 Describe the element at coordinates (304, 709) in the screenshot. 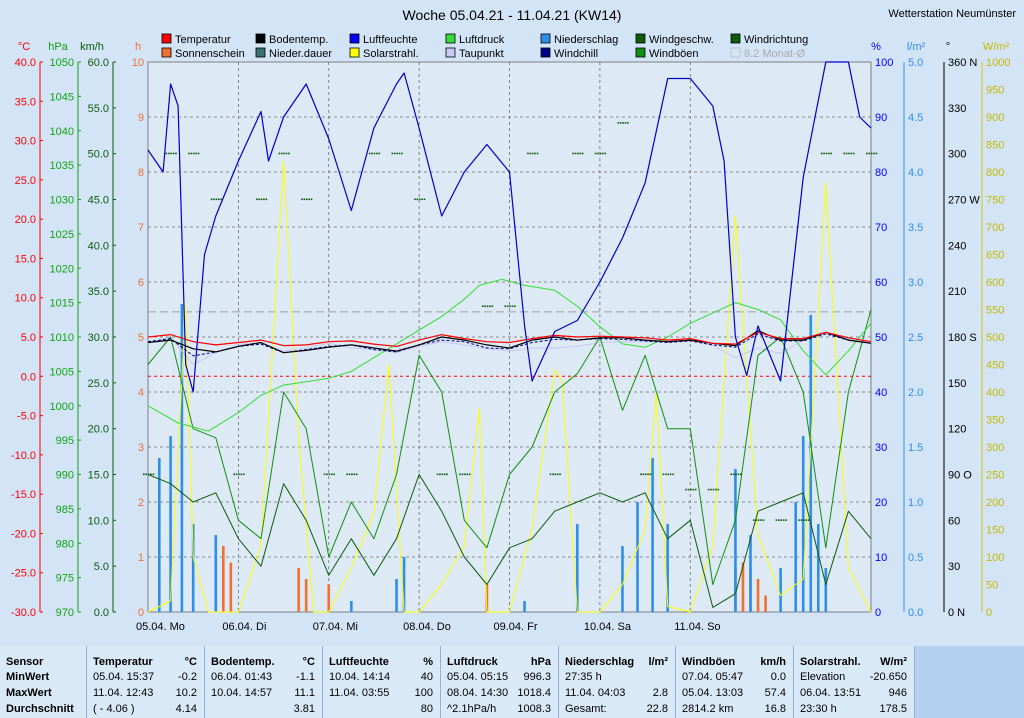

I see `stats-soil-avg-value: 3.81` at that location.